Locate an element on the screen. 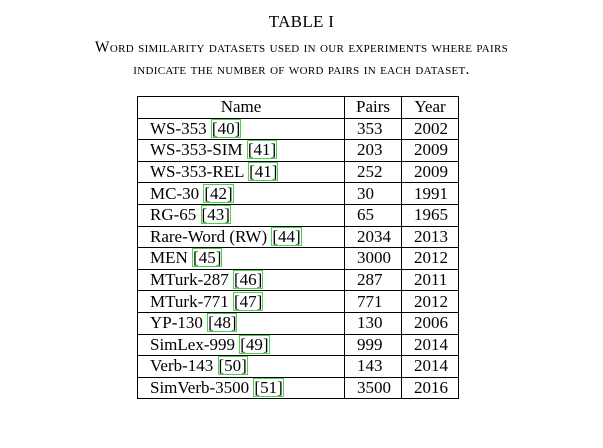 This screenshot has height=448, width=603. dataset-name-cell: WS-353-SIM [41] is located at coordinates (241, 150).